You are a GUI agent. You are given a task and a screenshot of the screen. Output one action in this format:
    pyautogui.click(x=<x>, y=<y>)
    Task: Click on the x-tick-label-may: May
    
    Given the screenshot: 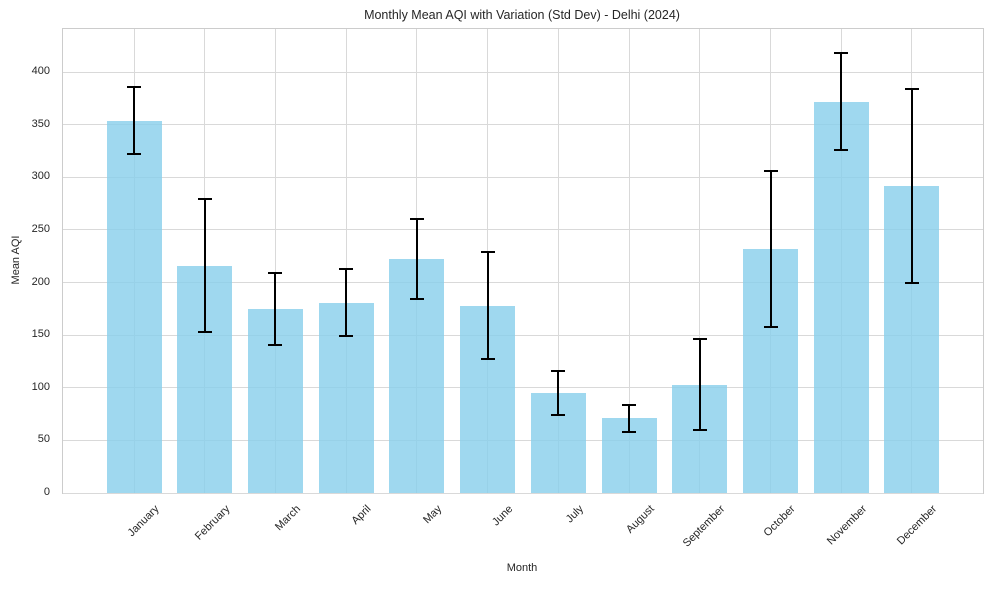 What is the action you would take?
    pyautogui.click(x=433, y=515)
    